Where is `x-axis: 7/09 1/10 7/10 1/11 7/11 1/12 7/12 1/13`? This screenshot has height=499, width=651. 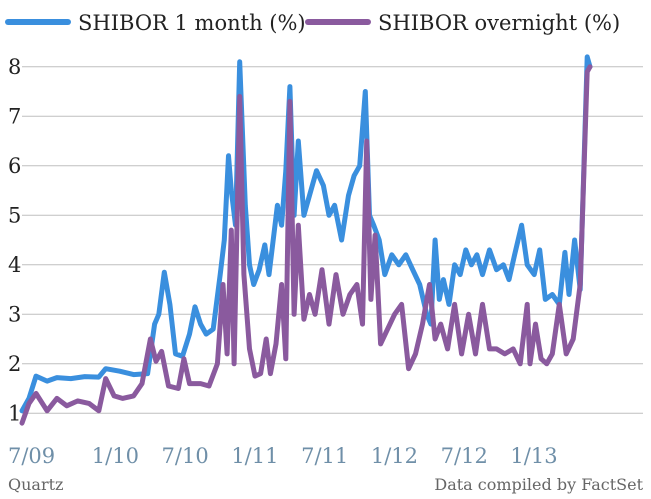 x-axis: 7/09 1/10 7/10 1/11 7/11 1/12 7/12 1/13 is located at coordinates (283, 456).